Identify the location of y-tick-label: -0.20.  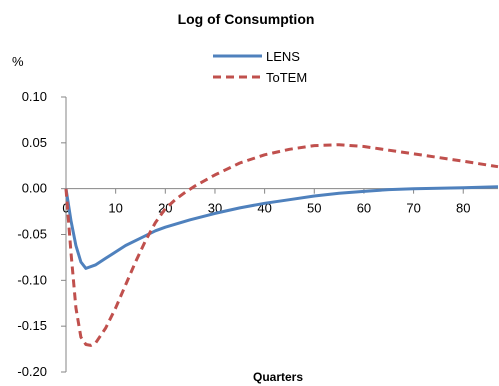
(32, 371).